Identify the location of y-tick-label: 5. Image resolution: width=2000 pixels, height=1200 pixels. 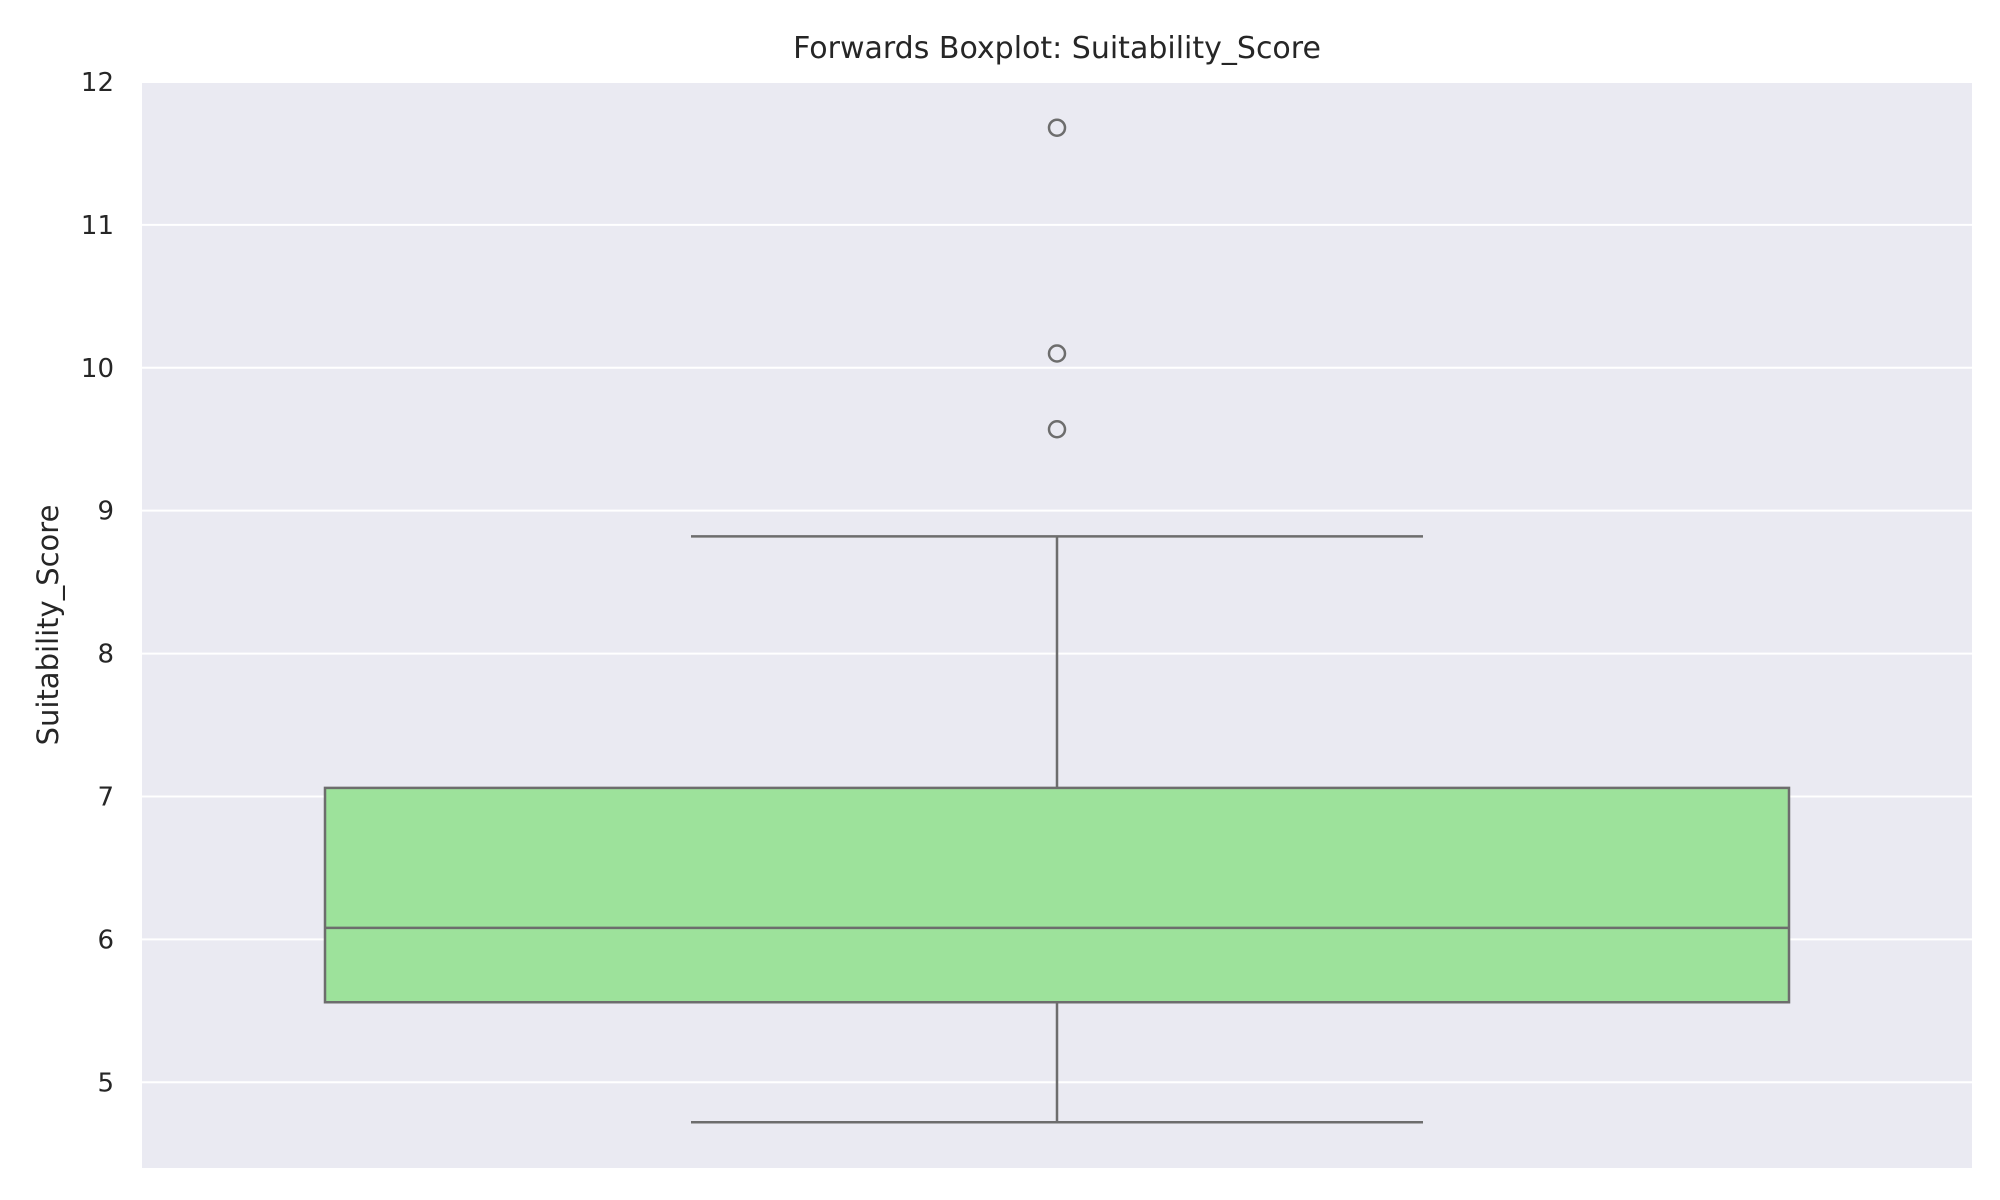
(105, 1083).